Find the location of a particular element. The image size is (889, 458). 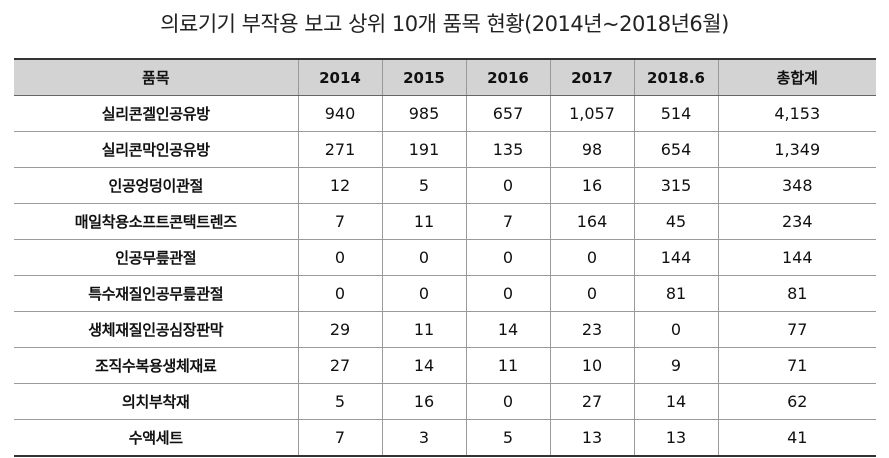

table-row: 매일착용소프트콘택트렌즈 7 11 7 164 45 234 is located at coordinates (445, 221).